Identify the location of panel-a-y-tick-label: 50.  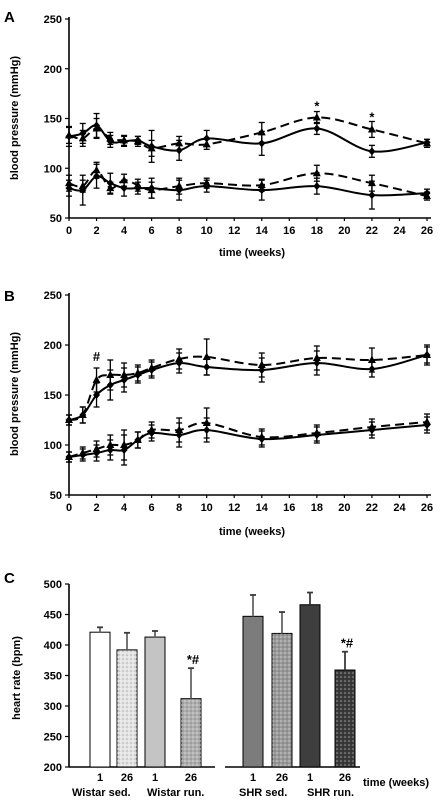
(56, 219).